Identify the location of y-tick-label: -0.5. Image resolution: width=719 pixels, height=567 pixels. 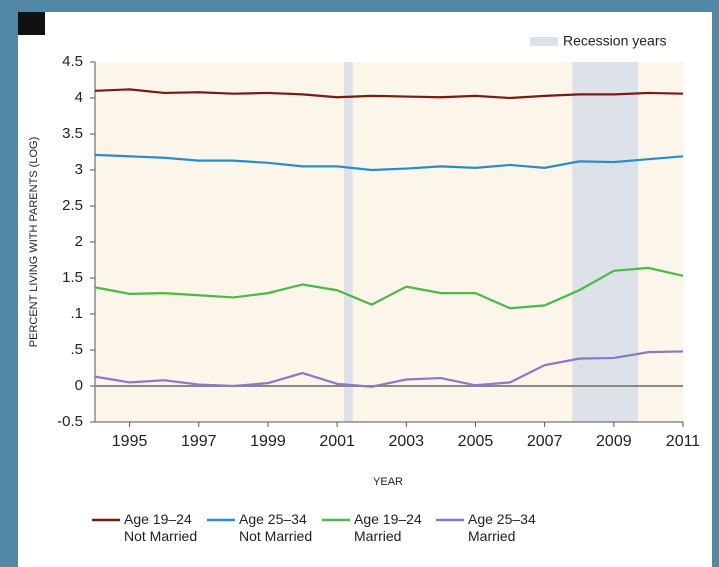
(70, 421).